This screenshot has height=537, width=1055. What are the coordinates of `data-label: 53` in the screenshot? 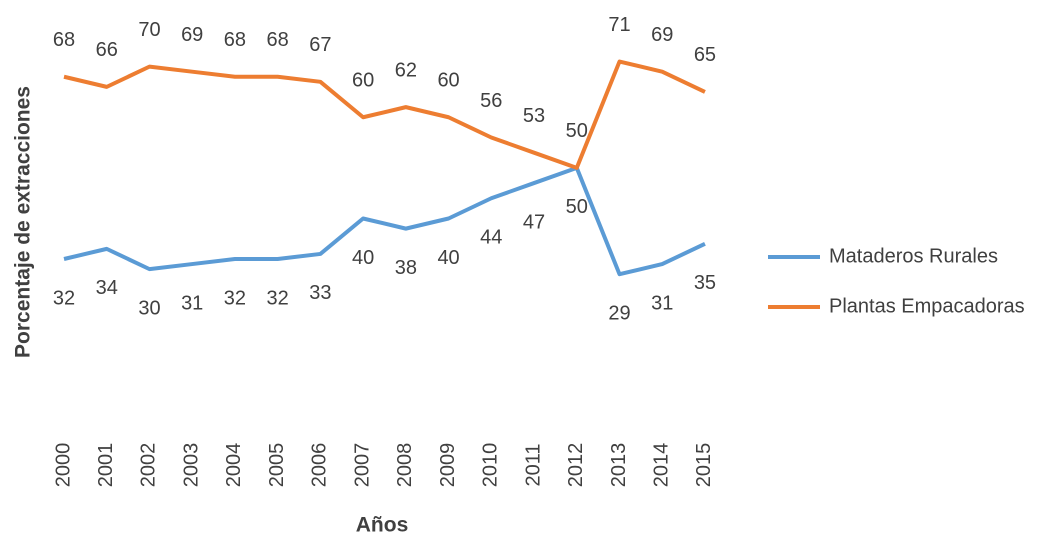 It's located at (534, 116).